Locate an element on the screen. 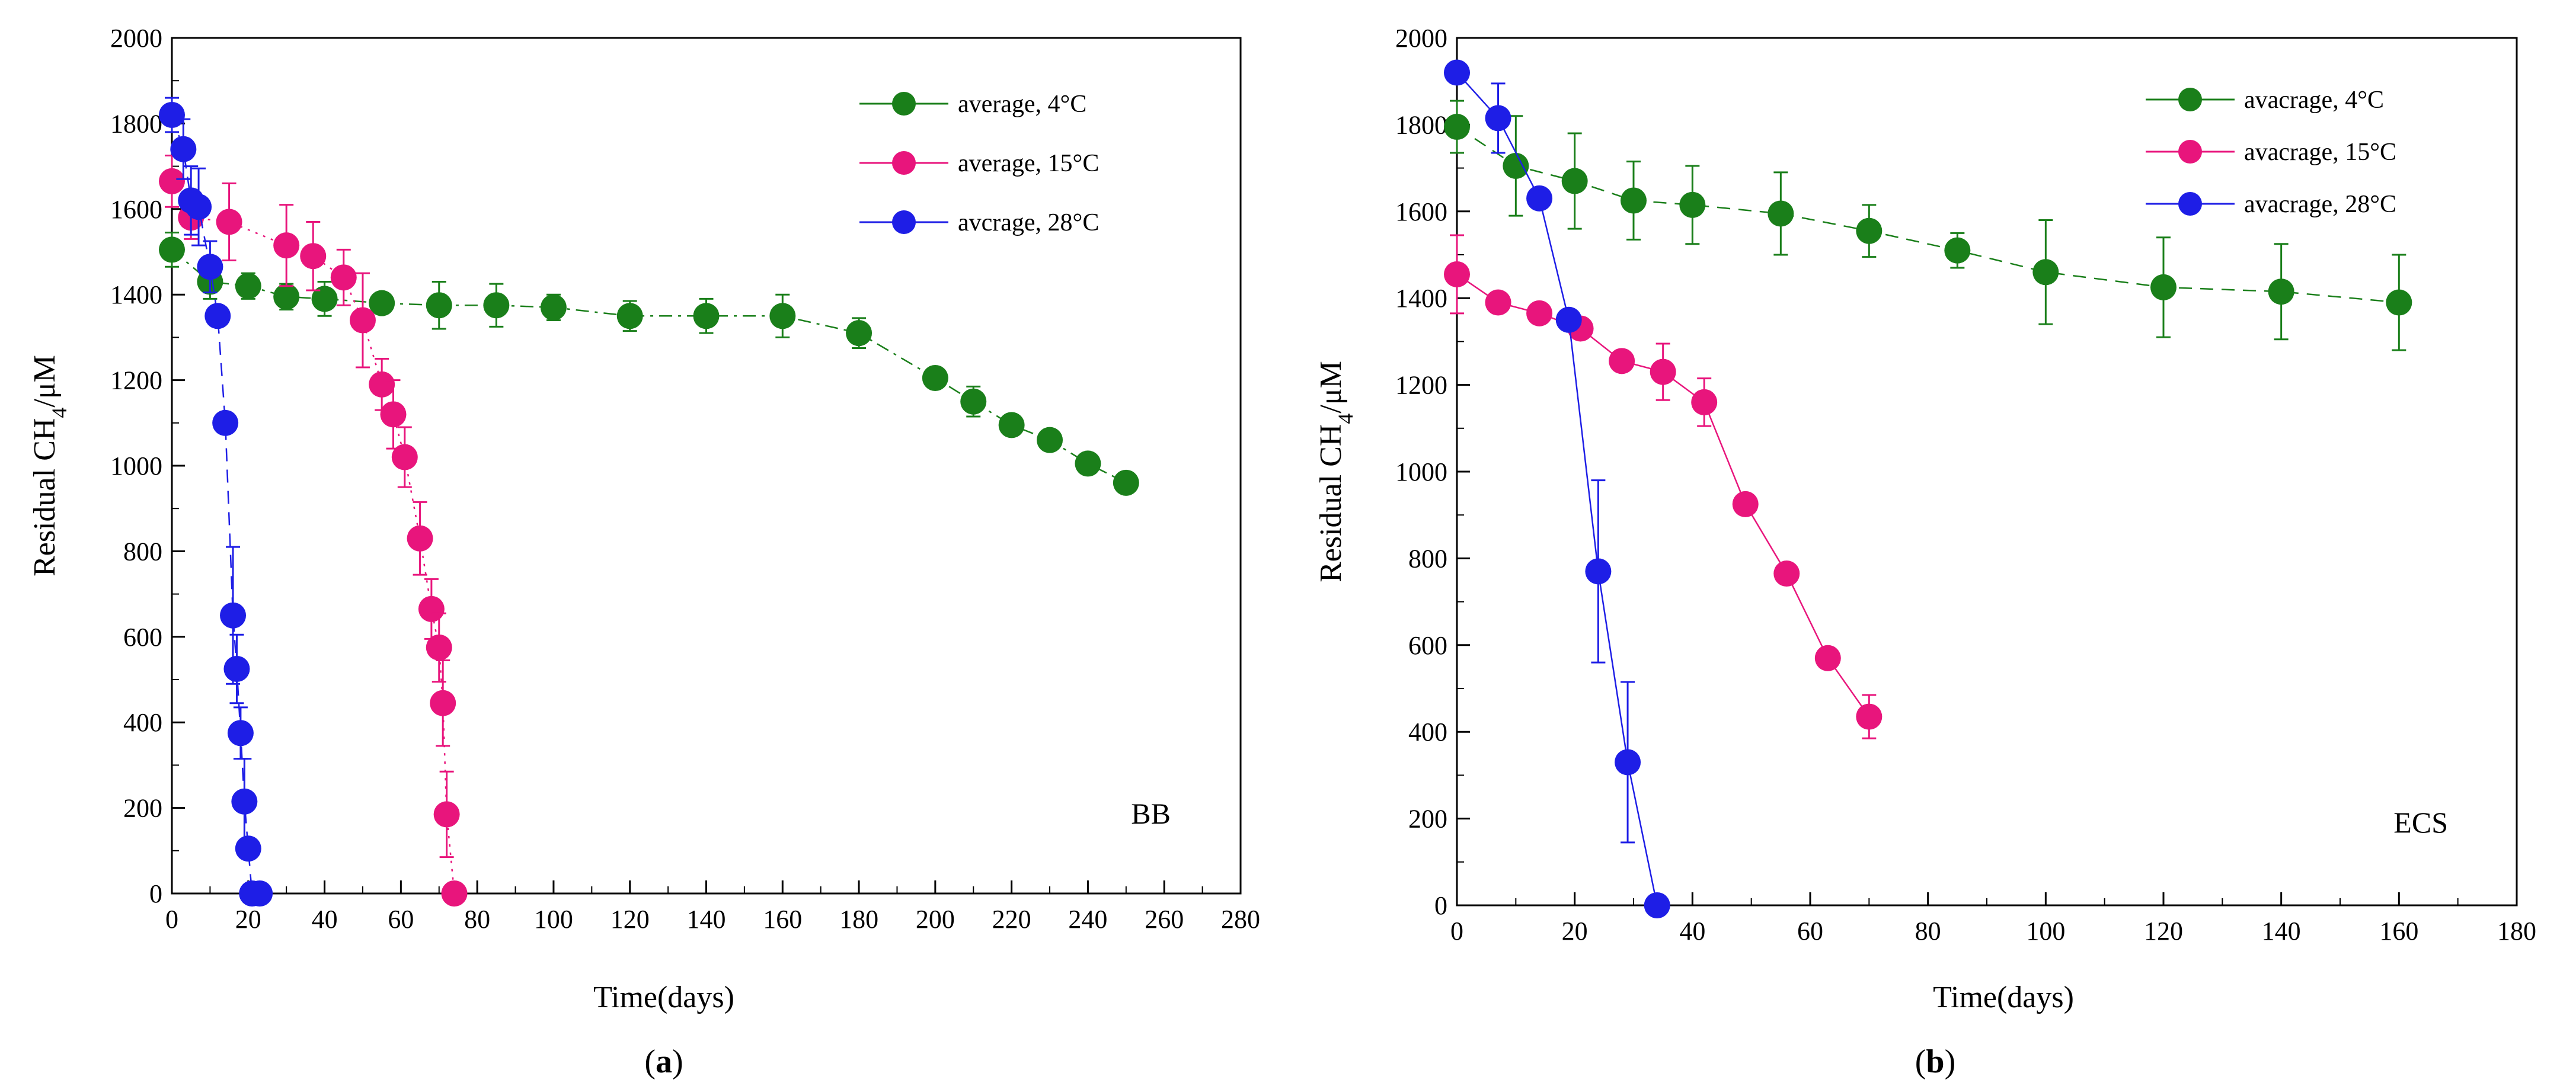  panel-label-a: (a) is located at coordinates (663, 1061).